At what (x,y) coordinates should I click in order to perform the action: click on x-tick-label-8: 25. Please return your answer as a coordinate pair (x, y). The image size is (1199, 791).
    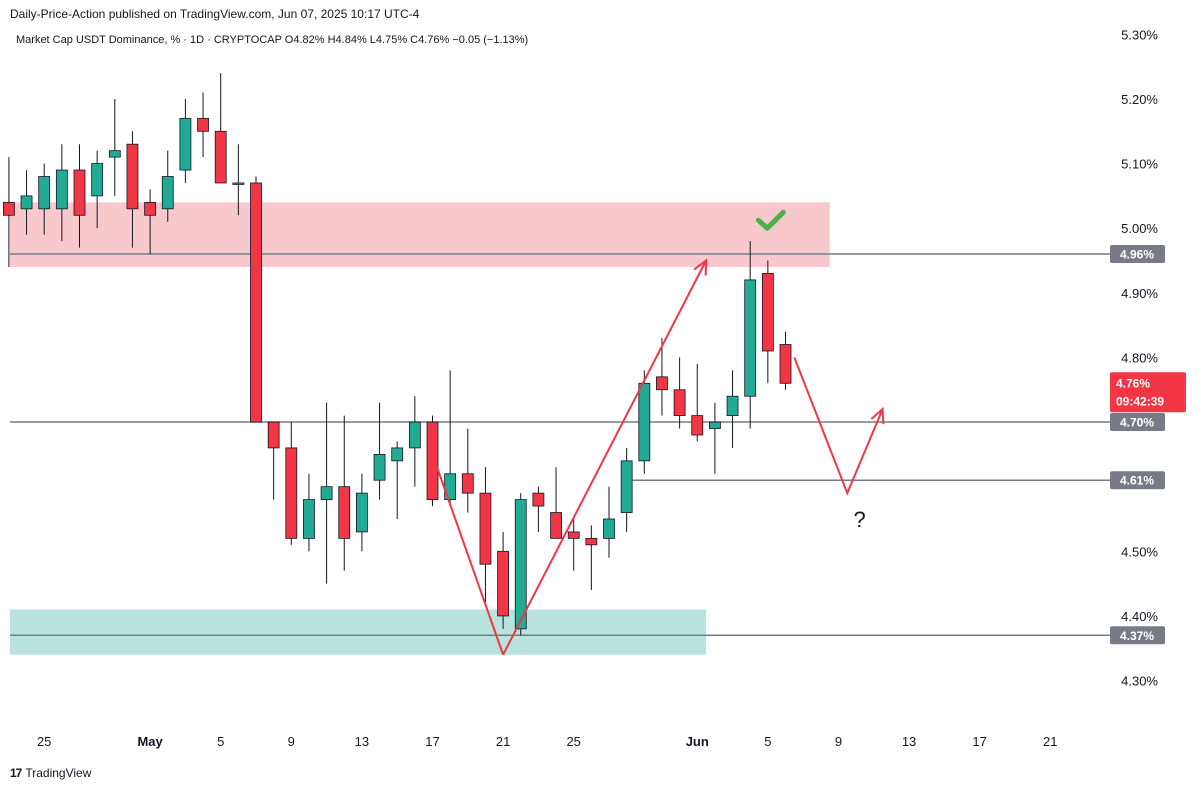
    Looking at the image, I should click on (573, 741).